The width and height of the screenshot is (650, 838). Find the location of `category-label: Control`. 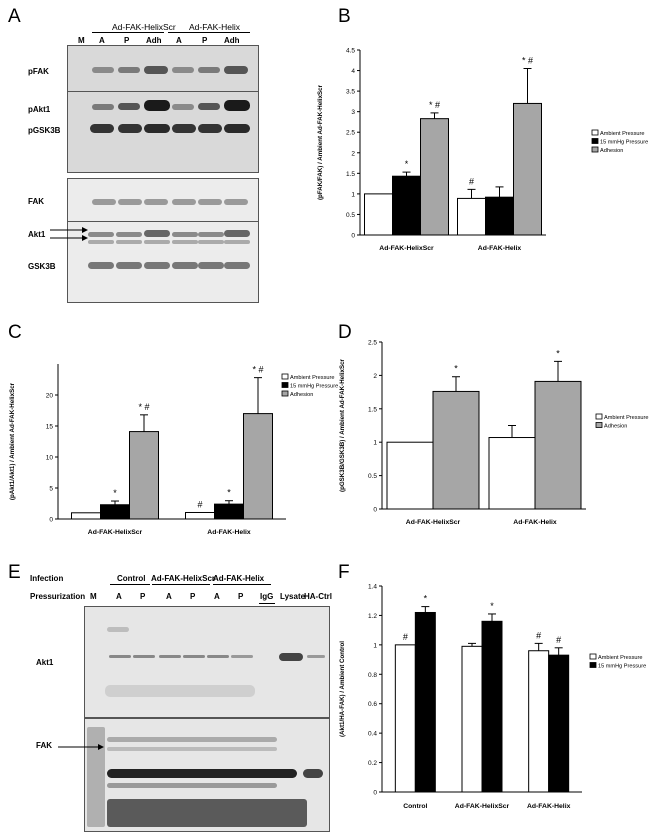

category-label: Control is located at coordinates (415, 806).